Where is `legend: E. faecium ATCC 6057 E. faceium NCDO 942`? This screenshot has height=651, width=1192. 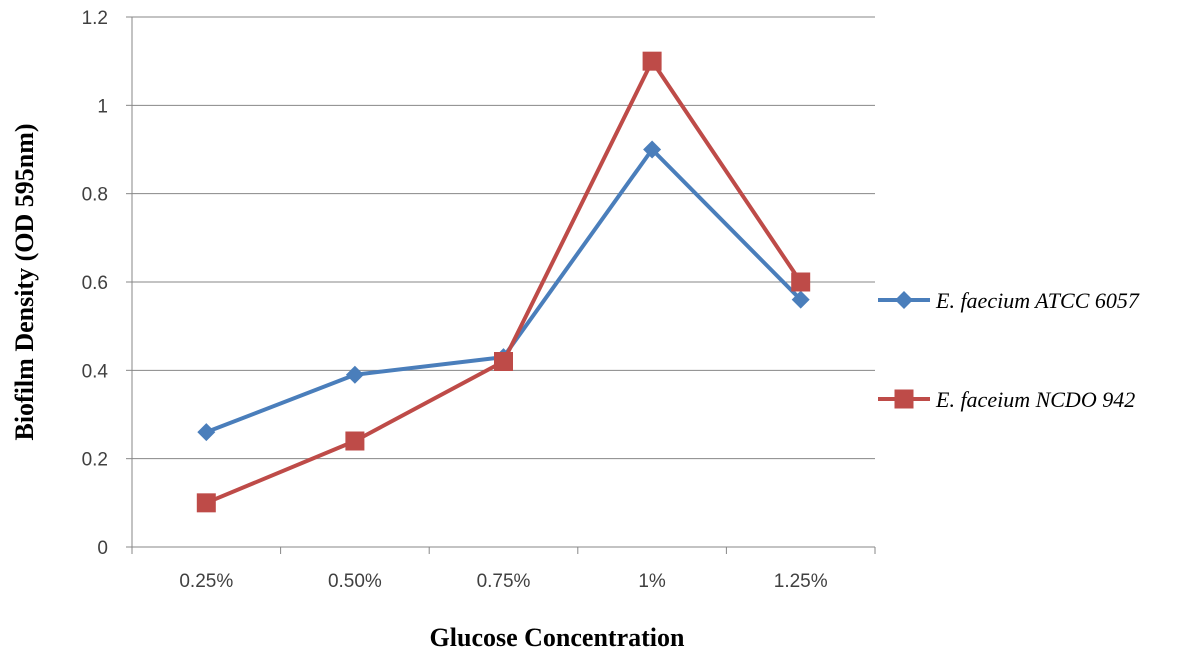 legend: E. faecium ATCC 6057 E. faceium NCDO 942 is located at coordinates (1009, 350).